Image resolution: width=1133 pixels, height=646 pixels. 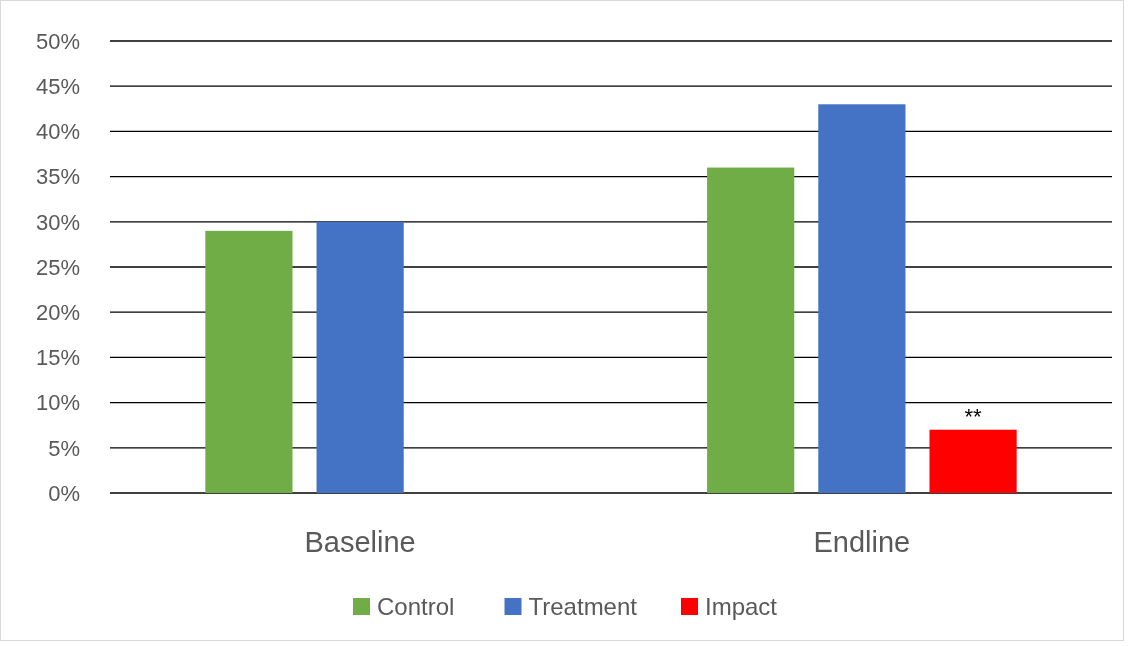 I want to click on y-tick-label: 15%, so click(x=57, y=358).